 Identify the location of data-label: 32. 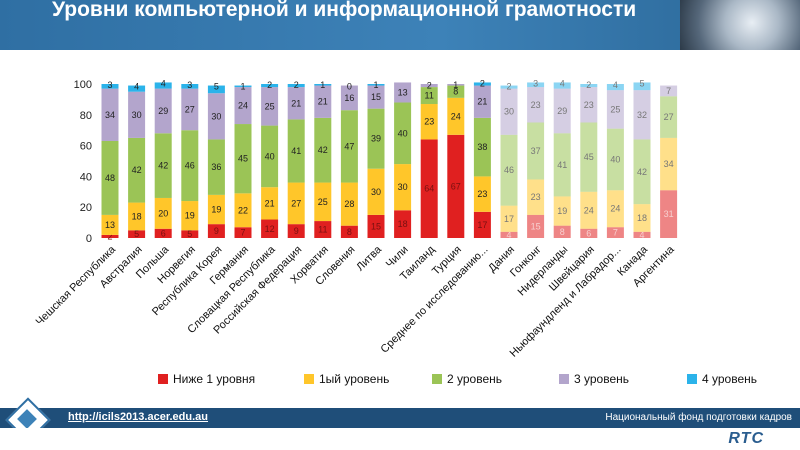
(642, 115).